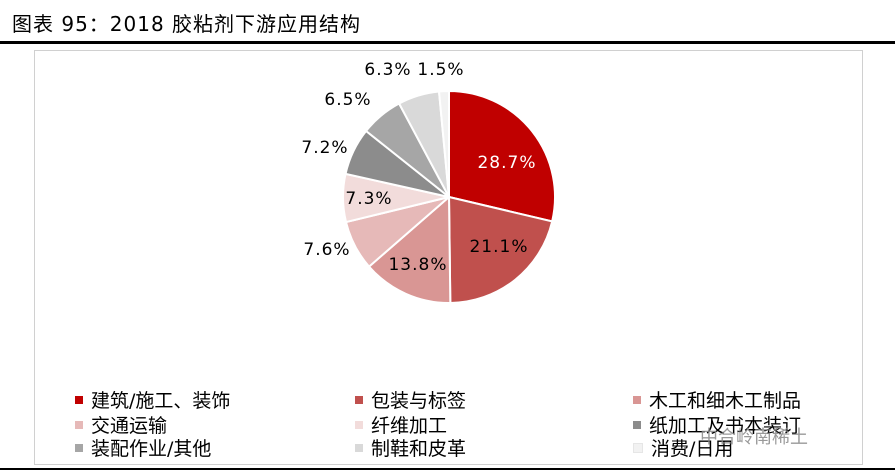 Image resolution: width=895 pixels, height=474 pixels. Describe the element at coordinates (387, 70) in the screenshot. I see `data-label: 6.3%` at that location.